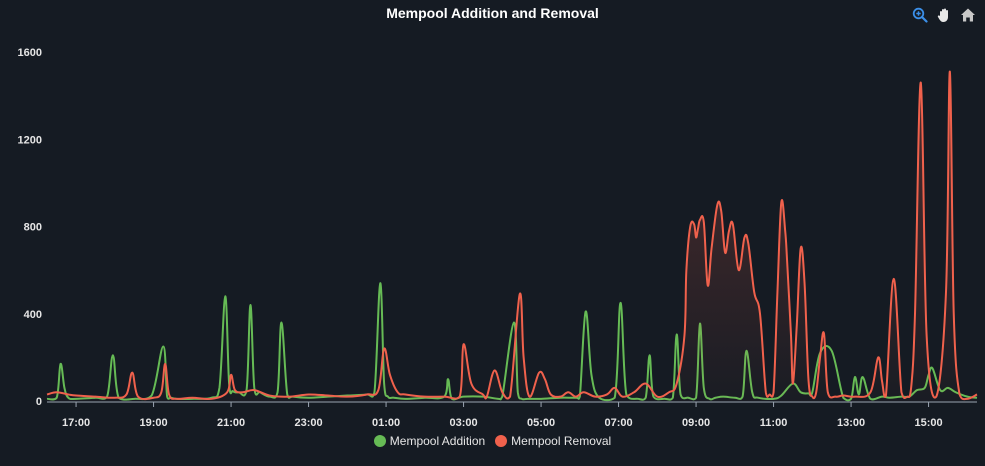 The width and height of the screenshot is (985, 466). Describe the element at coordinates (541, 423) in the screenshot. I see `x-tick-label: 05:00` at that location.